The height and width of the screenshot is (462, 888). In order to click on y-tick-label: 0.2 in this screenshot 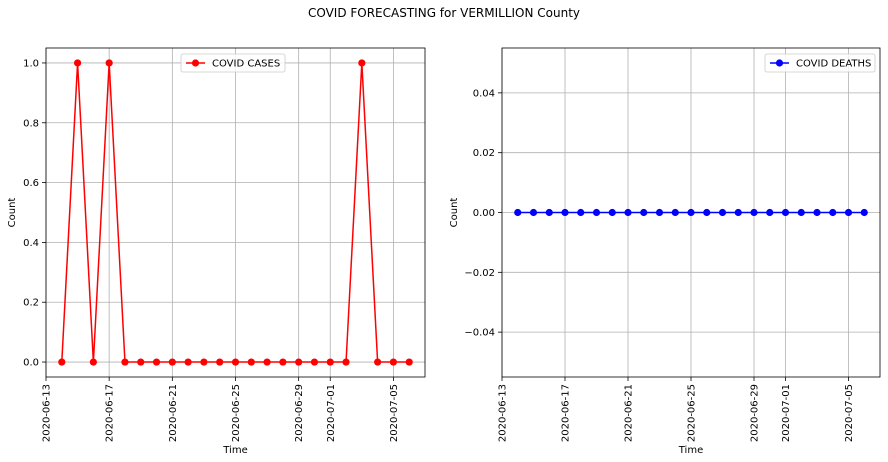, I will do `click(31, 303)`.